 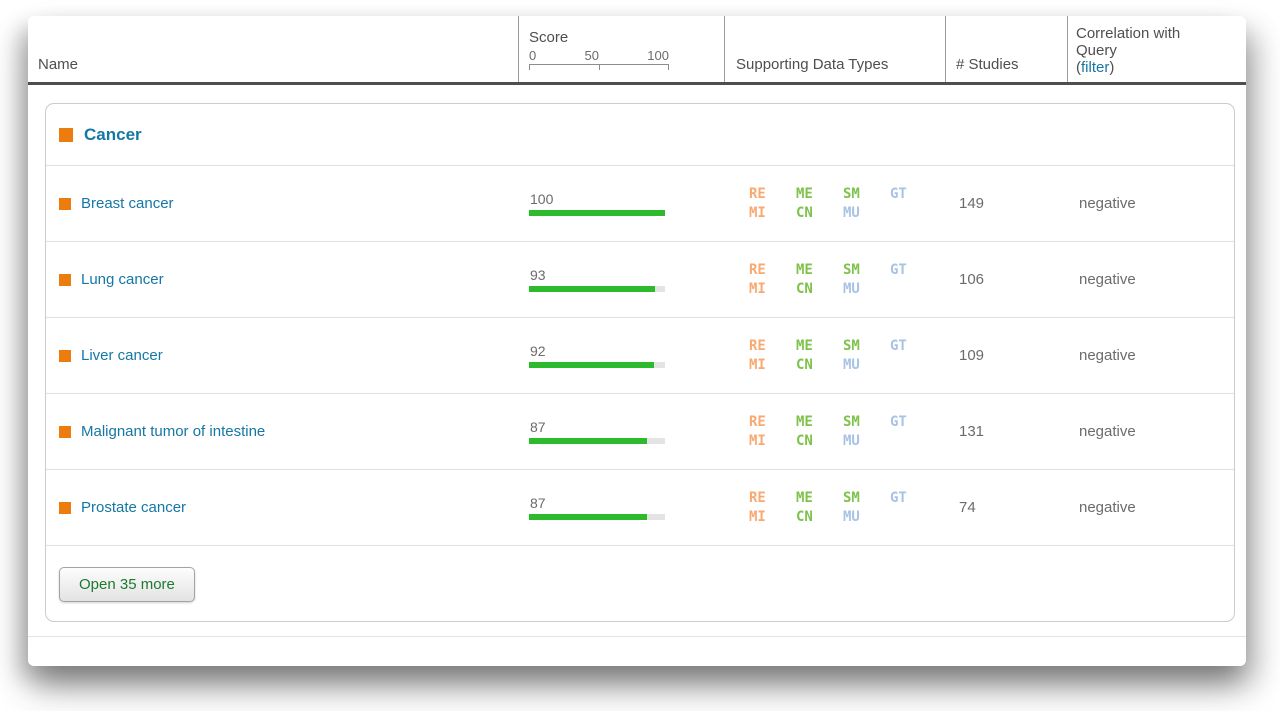 What do you see at coordinates (122, 279) in the screenshot?
I see `disease-name-link: Lung cancer` at bounding box center [122, 279].